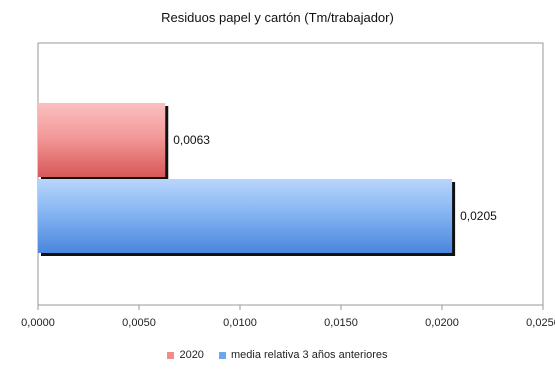 This screenshot has width=555, height=372. I want to click on x-tick-label-1: 0,0050, so click(139, 323).